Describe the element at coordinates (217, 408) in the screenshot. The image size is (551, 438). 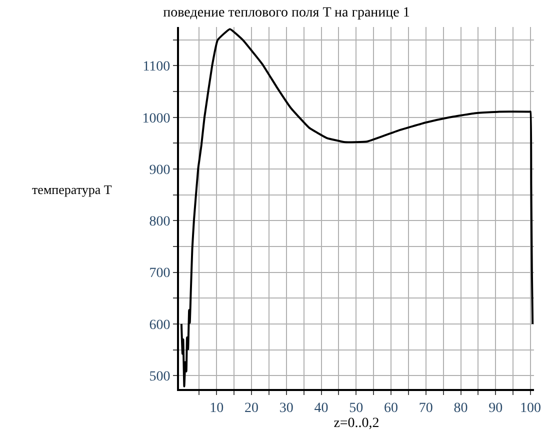
I see `x-tick-label: 10` at that location.